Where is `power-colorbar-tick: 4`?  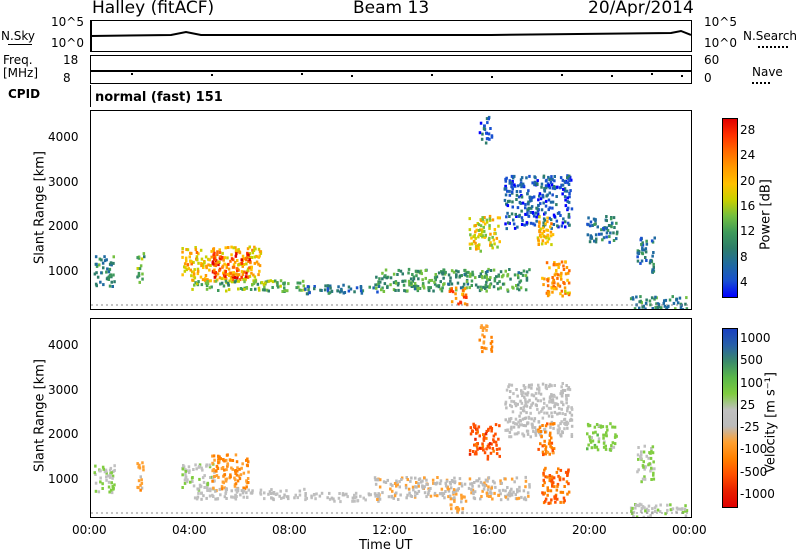
power-colorbar-tick: 4 is located at coordinates (744, 282).